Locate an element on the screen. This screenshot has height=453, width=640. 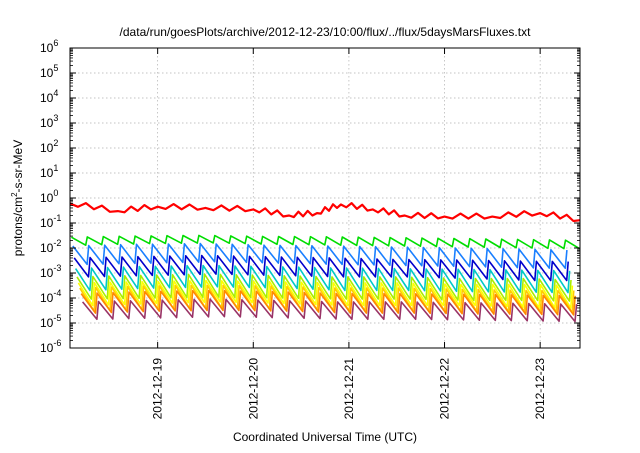
y-tick-label-exponent: -1 is located at coordinates (57, 218).